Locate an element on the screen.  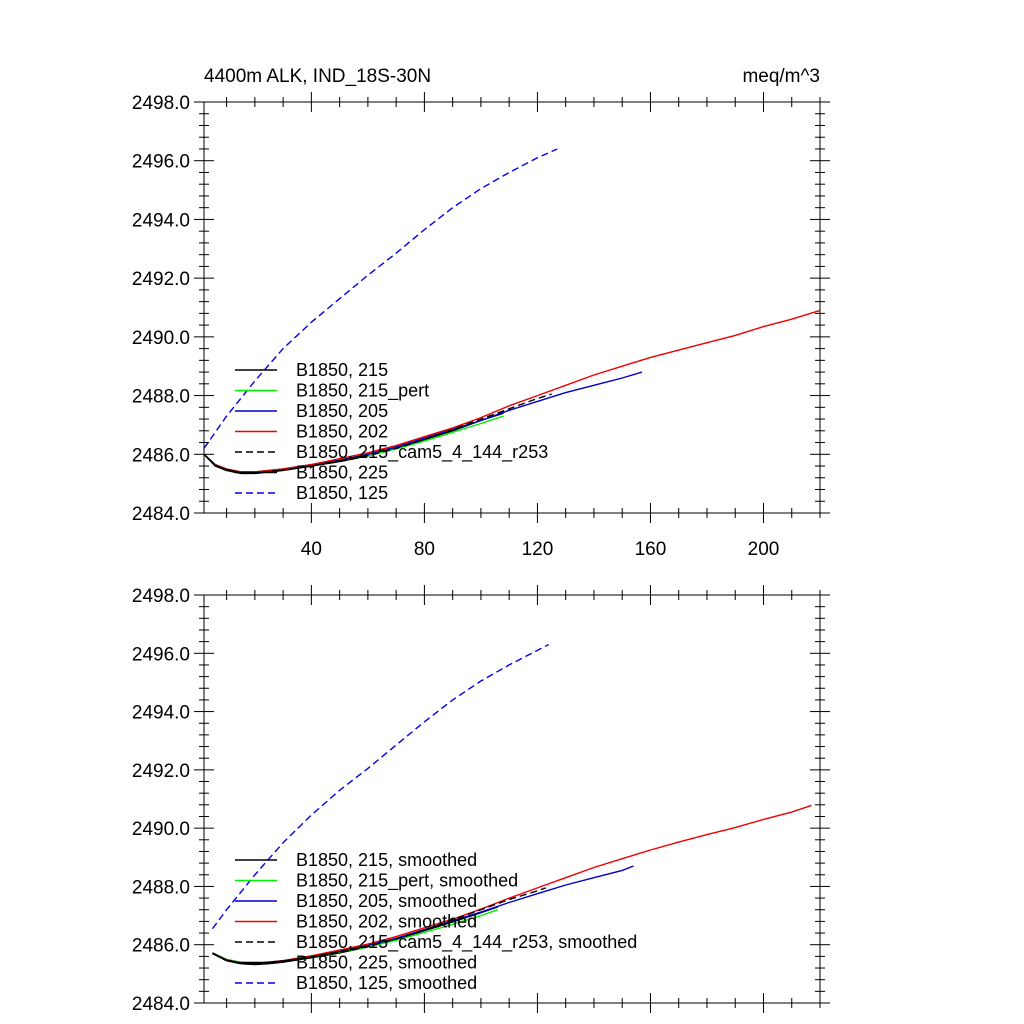
x-tick-label: 120 is located at coordinates (538, 549).